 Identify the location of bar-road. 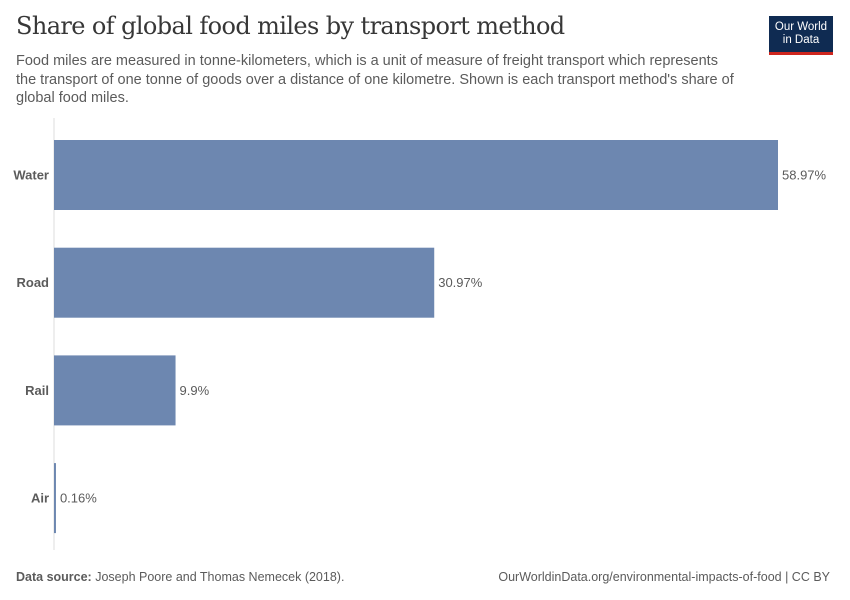
(244, 282).